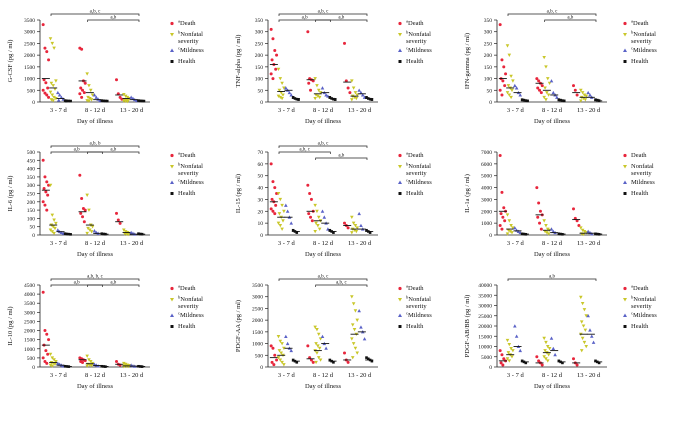  What do you see at coordinates (485, 327) in the screenshot?
I see `y-tick-label: 20000` at bounding box center [485, 327].